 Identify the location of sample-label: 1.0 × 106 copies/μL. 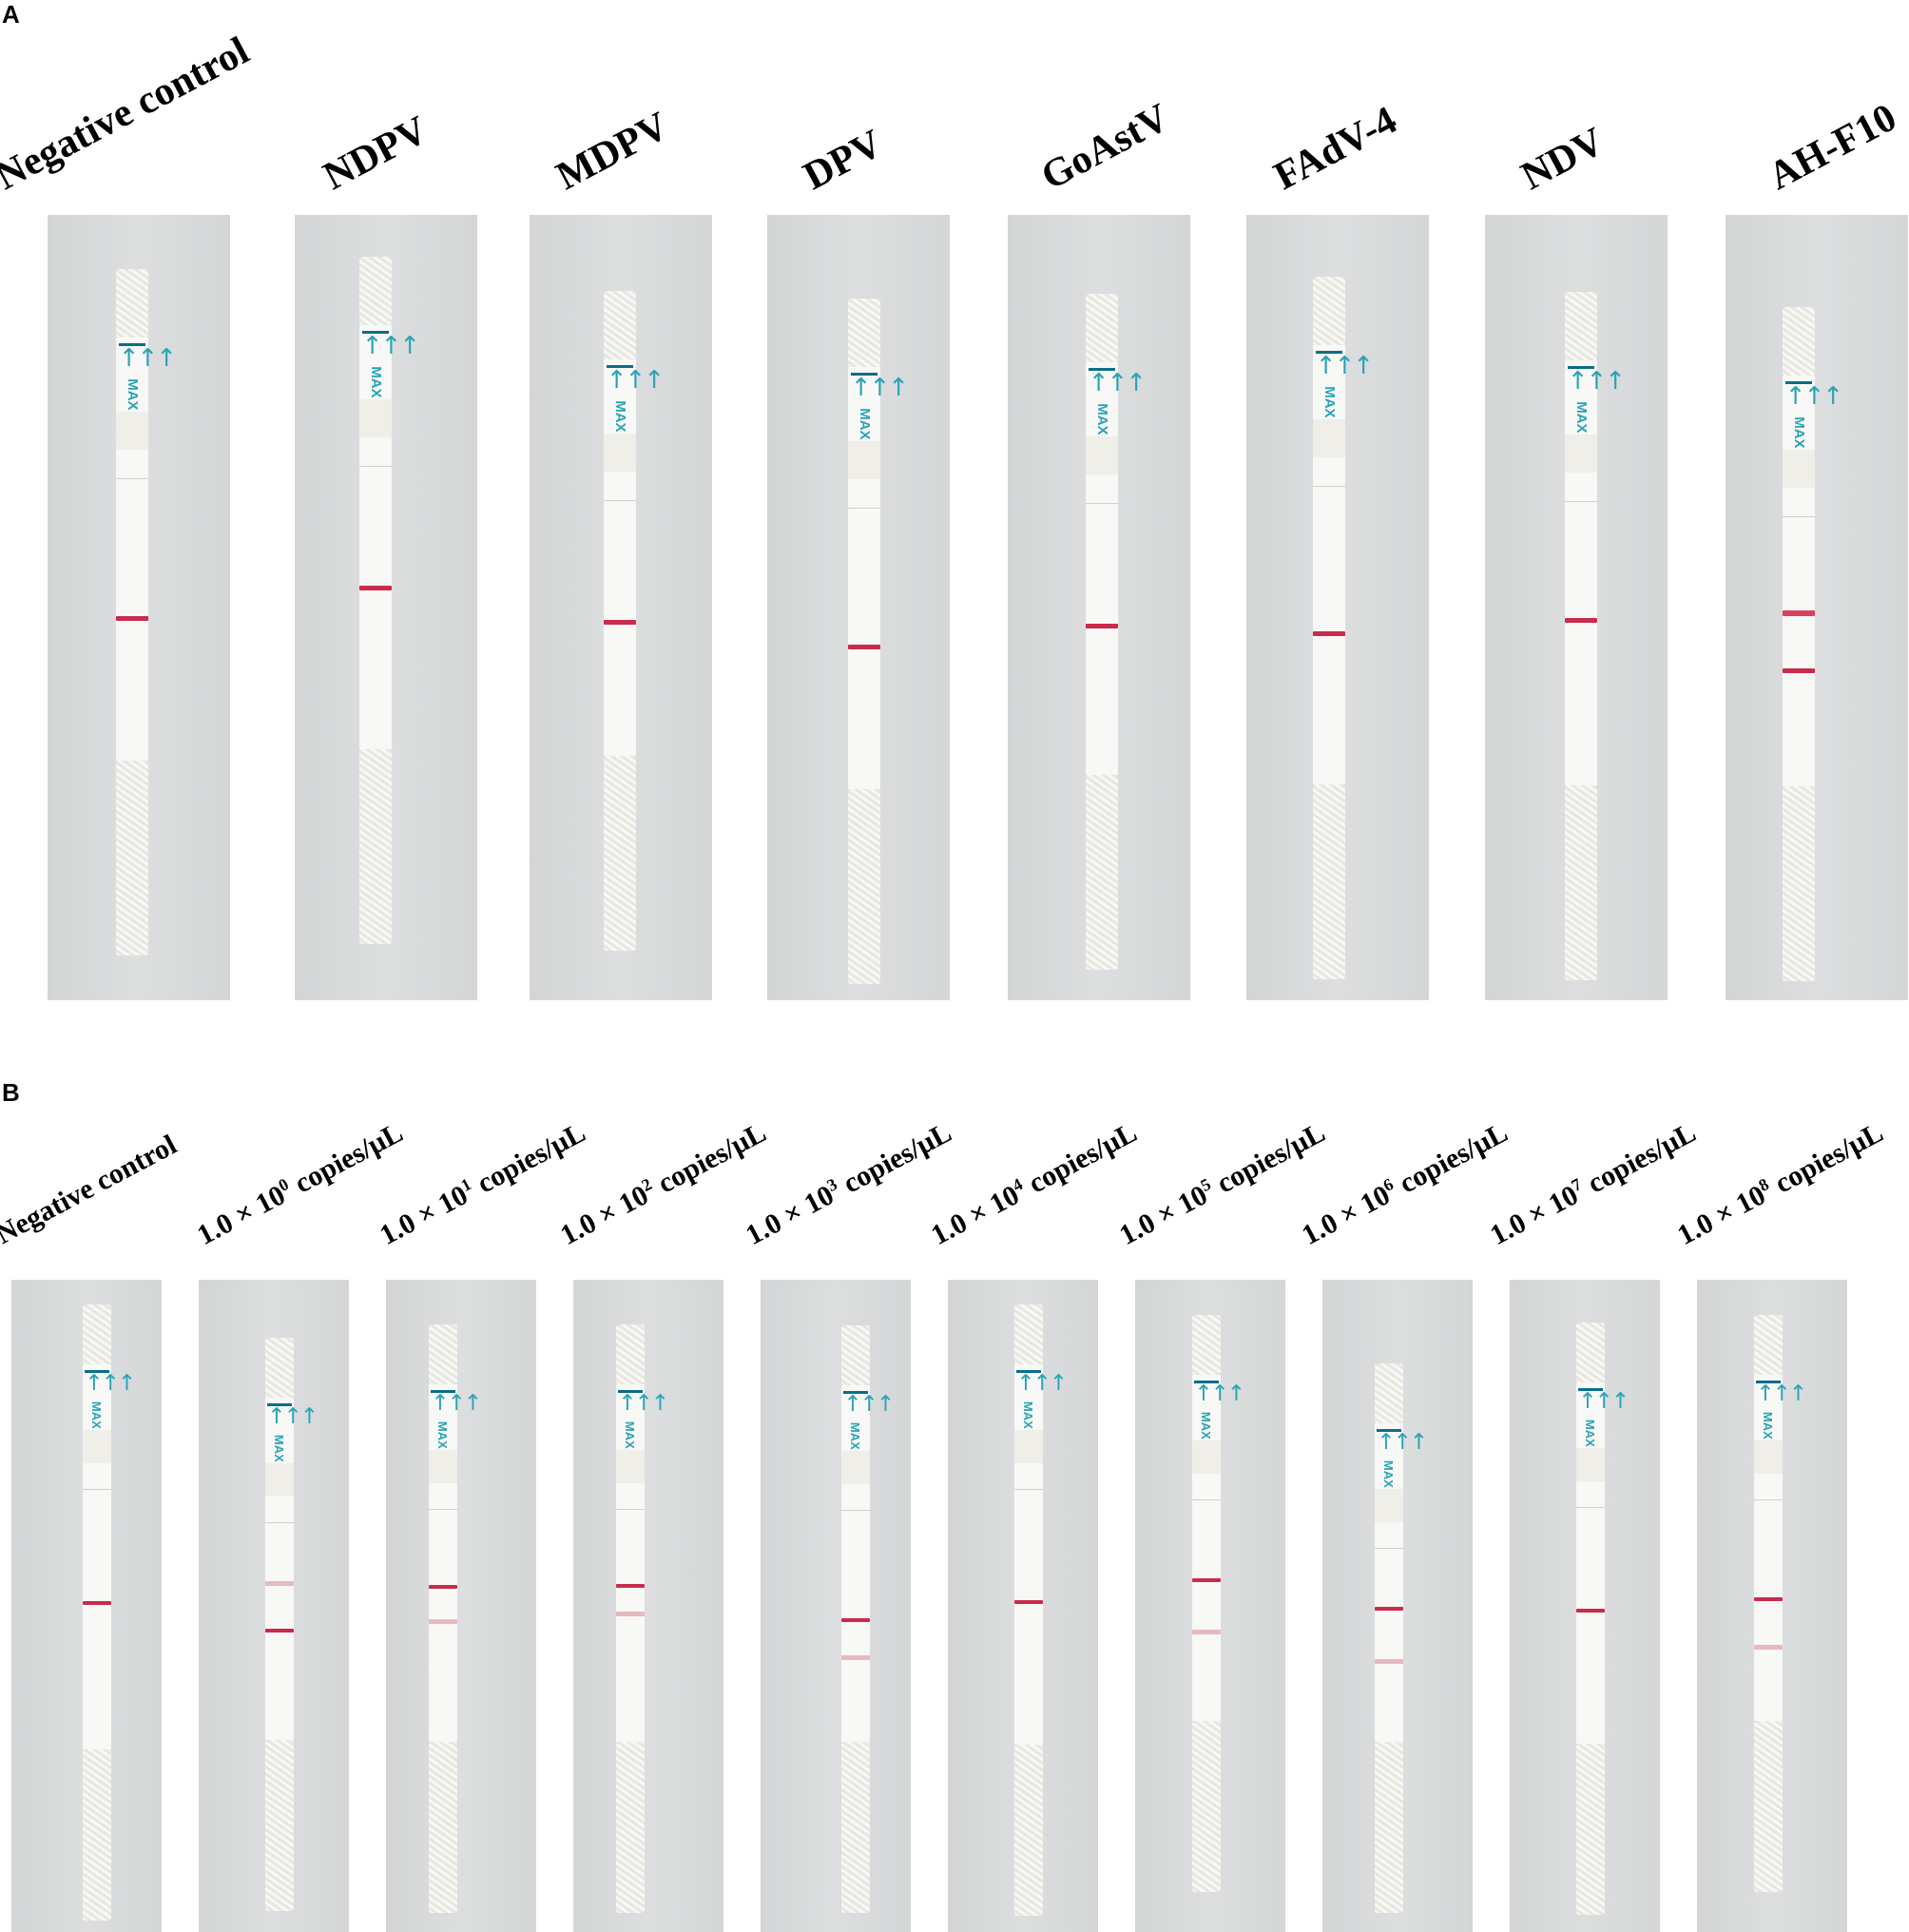
(1406, 1184).